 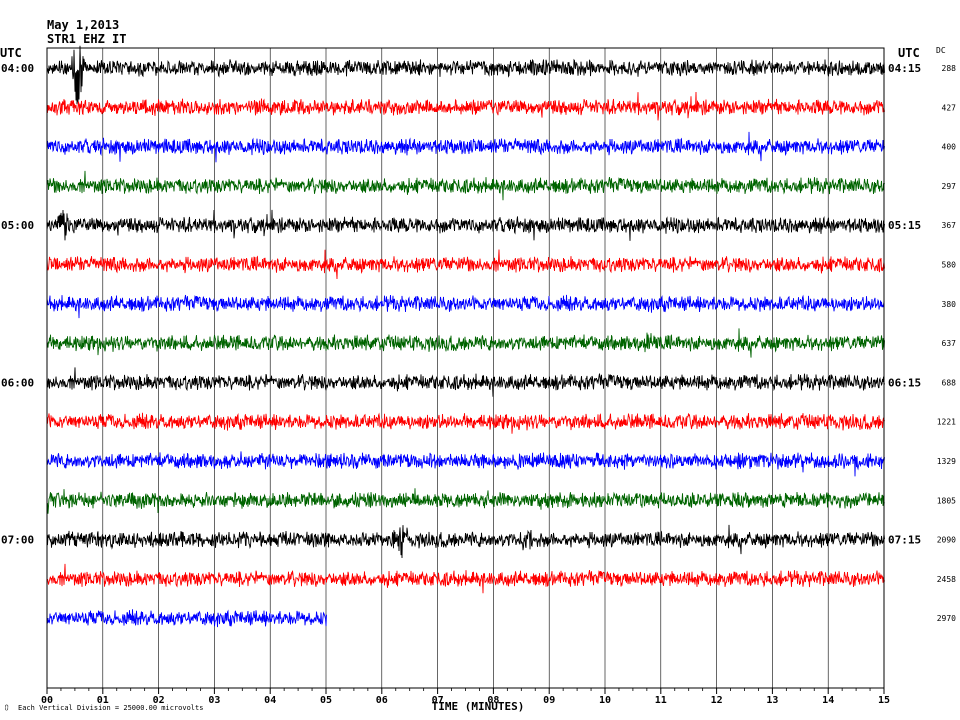 I want to click on x-tick-label: 04, so click(x=270, y=700).